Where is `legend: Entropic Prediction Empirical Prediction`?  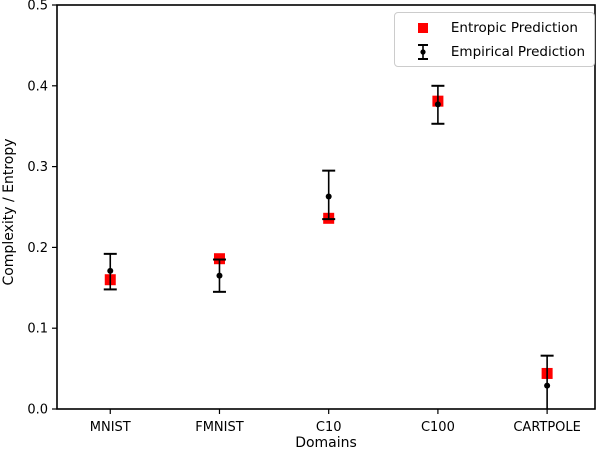 legend: Entropic Prediction Empirical Prediction is located at coordinates (494, 39).